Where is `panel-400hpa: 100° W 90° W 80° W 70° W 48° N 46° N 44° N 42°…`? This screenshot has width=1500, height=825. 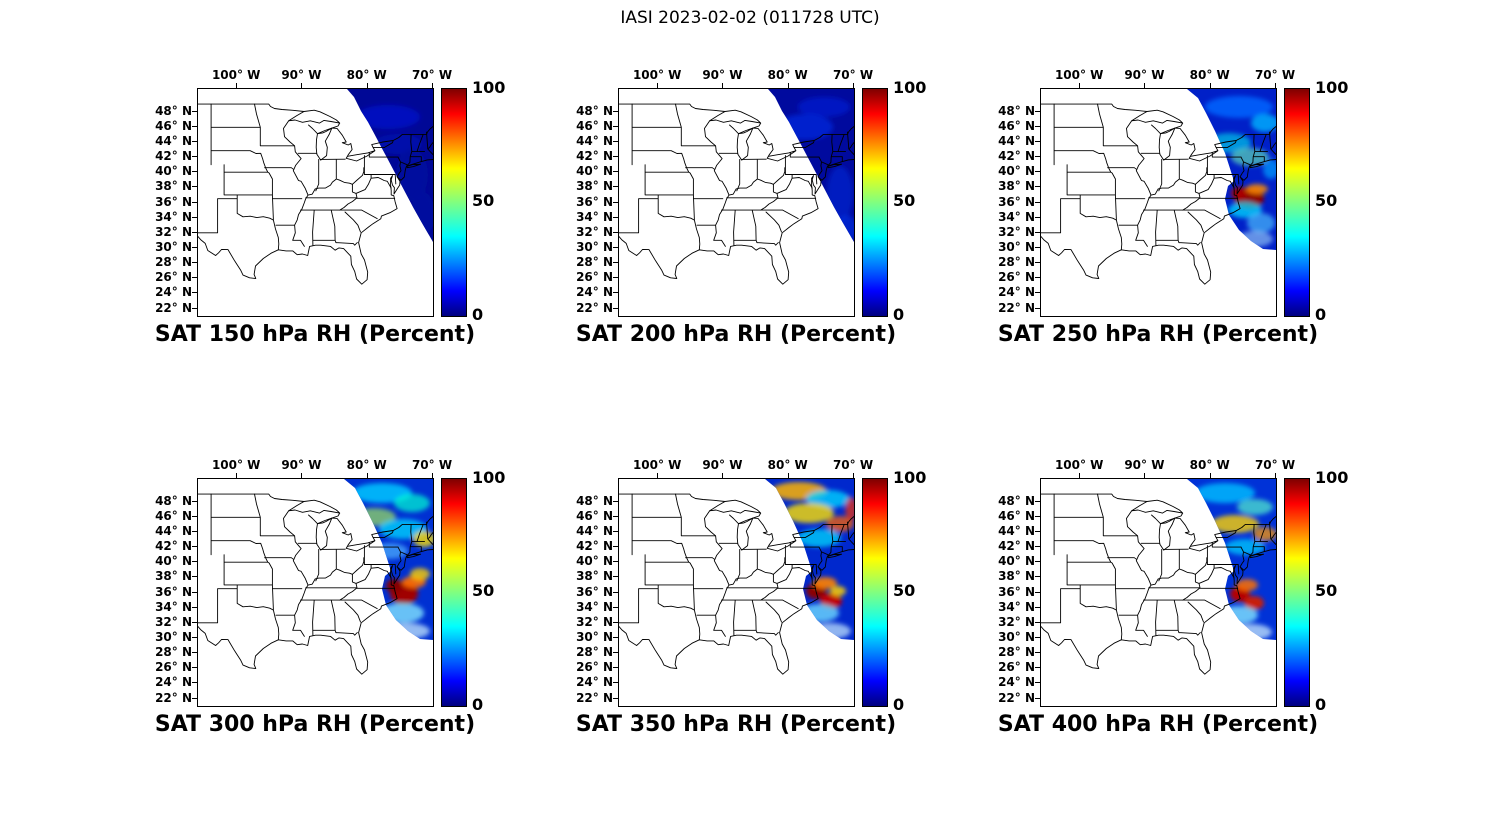
panel-400hpa: 100° W 90° W 80° W 70° W 48° N 46° N 44° N 42°… is located at coordinates (1175, 600).